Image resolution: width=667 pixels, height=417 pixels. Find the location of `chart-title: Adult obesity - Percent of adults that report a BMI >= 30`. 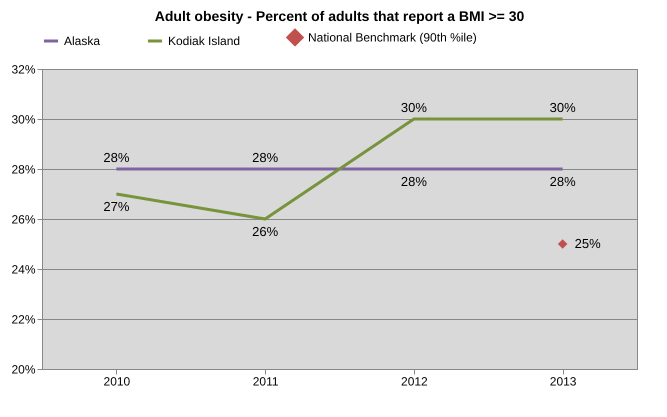

chart-title: Adult obesity - Percent of adults that report a BMI >= 30 is located at coordinates (339, 16).